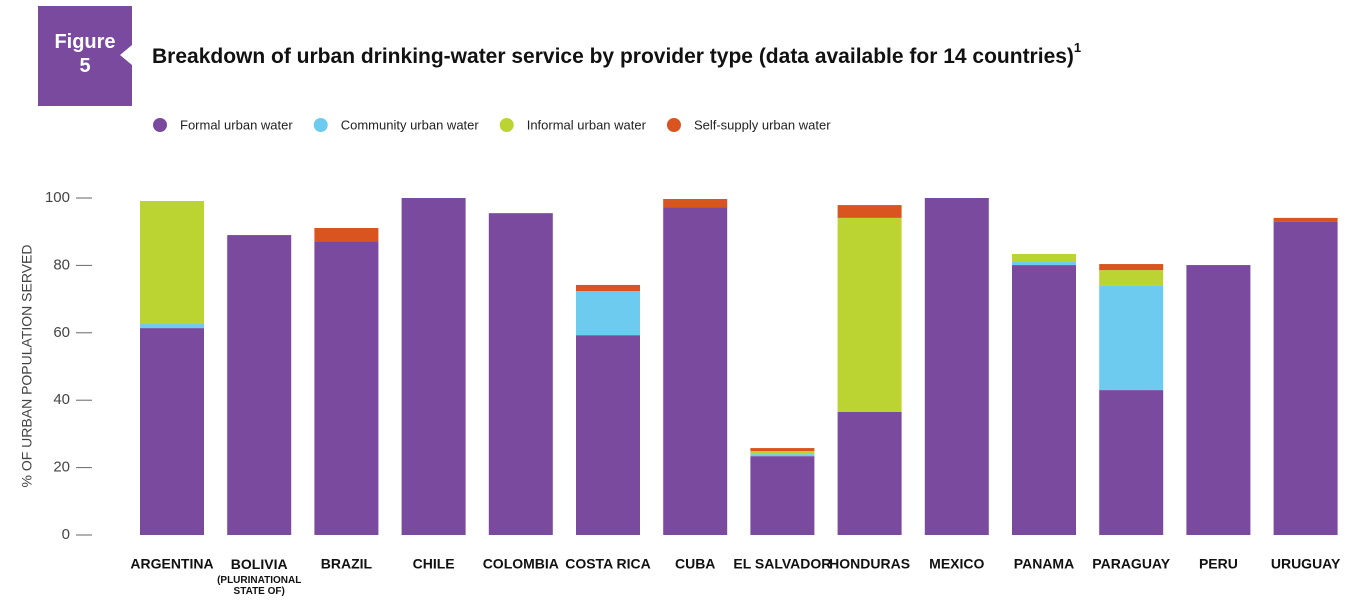 The image size is (1346, 610). I want to click on x-tick-label: MEXICO, so click(956, 564).